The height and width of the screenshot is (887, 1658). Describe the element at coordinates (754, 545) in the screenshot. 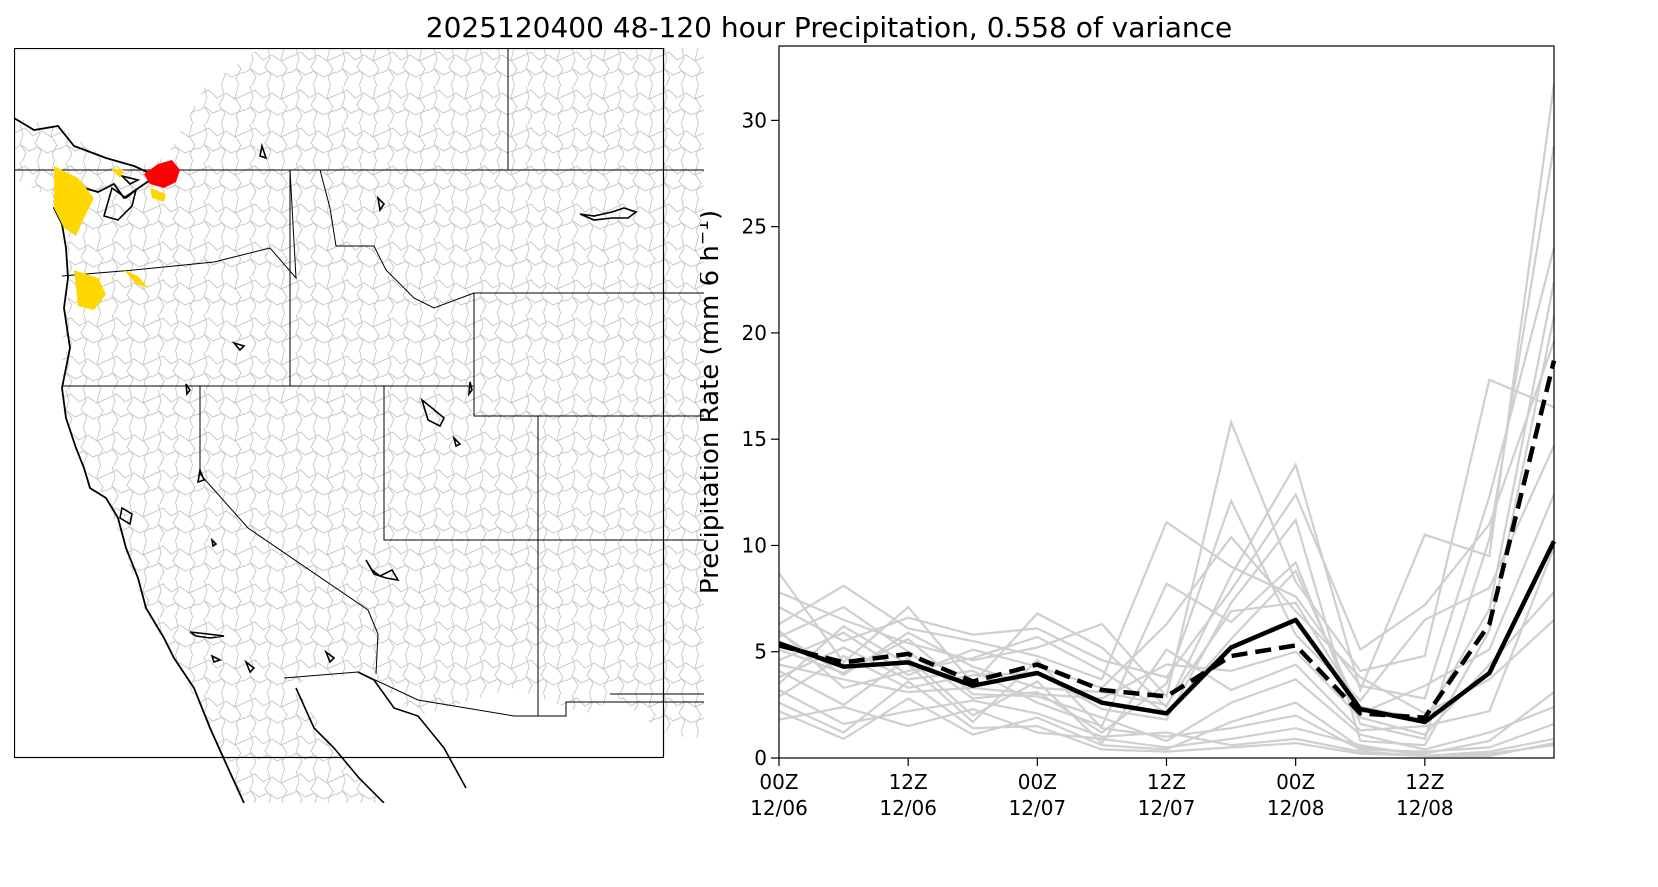

I see `y-tick-label: 10` at that location.